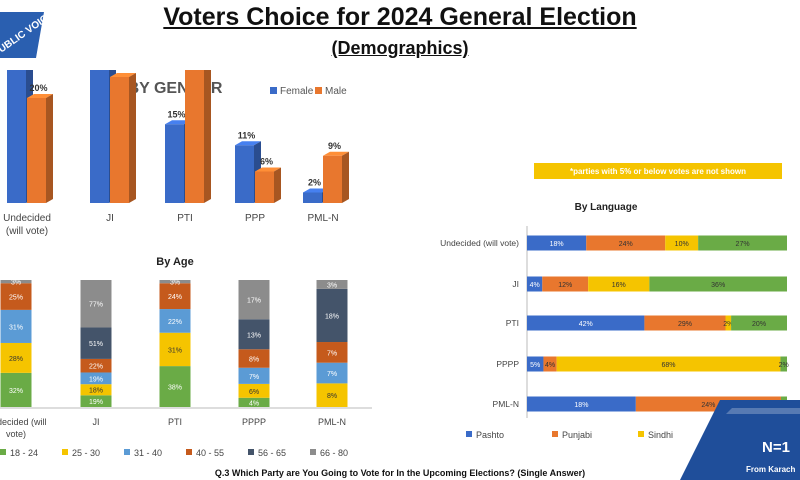  I want to click on legend-label-31-40: 31 - 40, so click(148, 453).